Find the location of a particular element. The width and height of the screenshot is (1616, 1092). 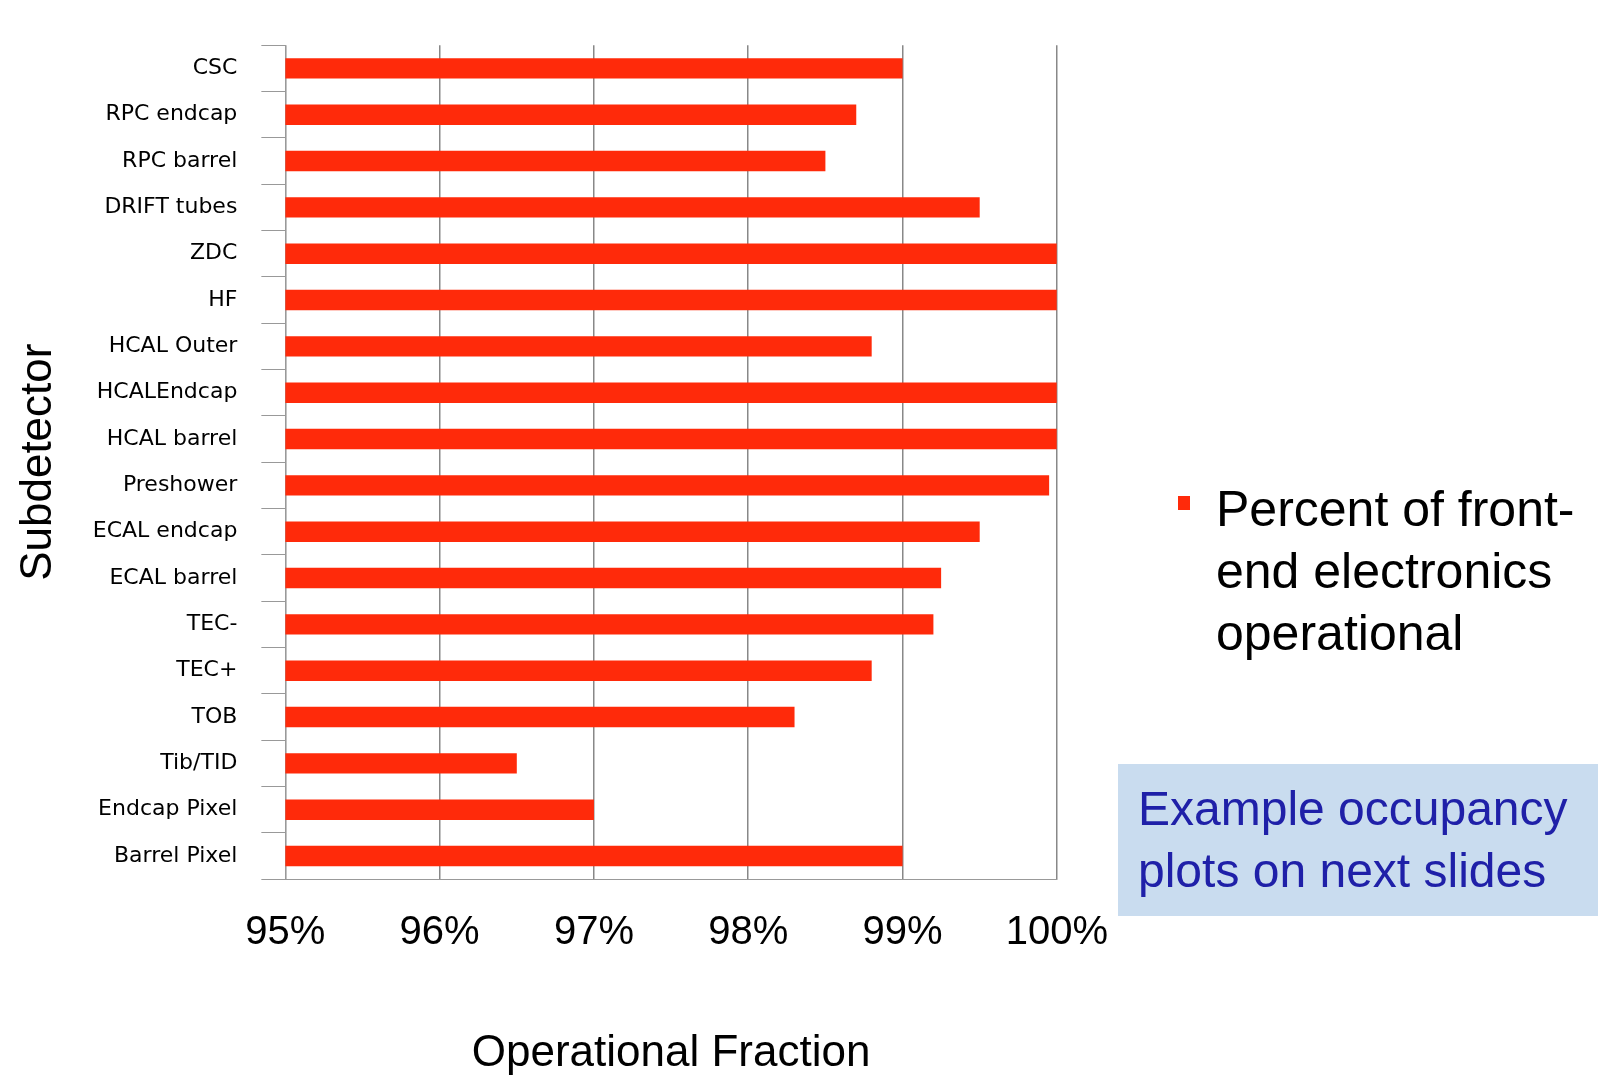

x-tick-label: 97% is located at coordinates (593, 930).